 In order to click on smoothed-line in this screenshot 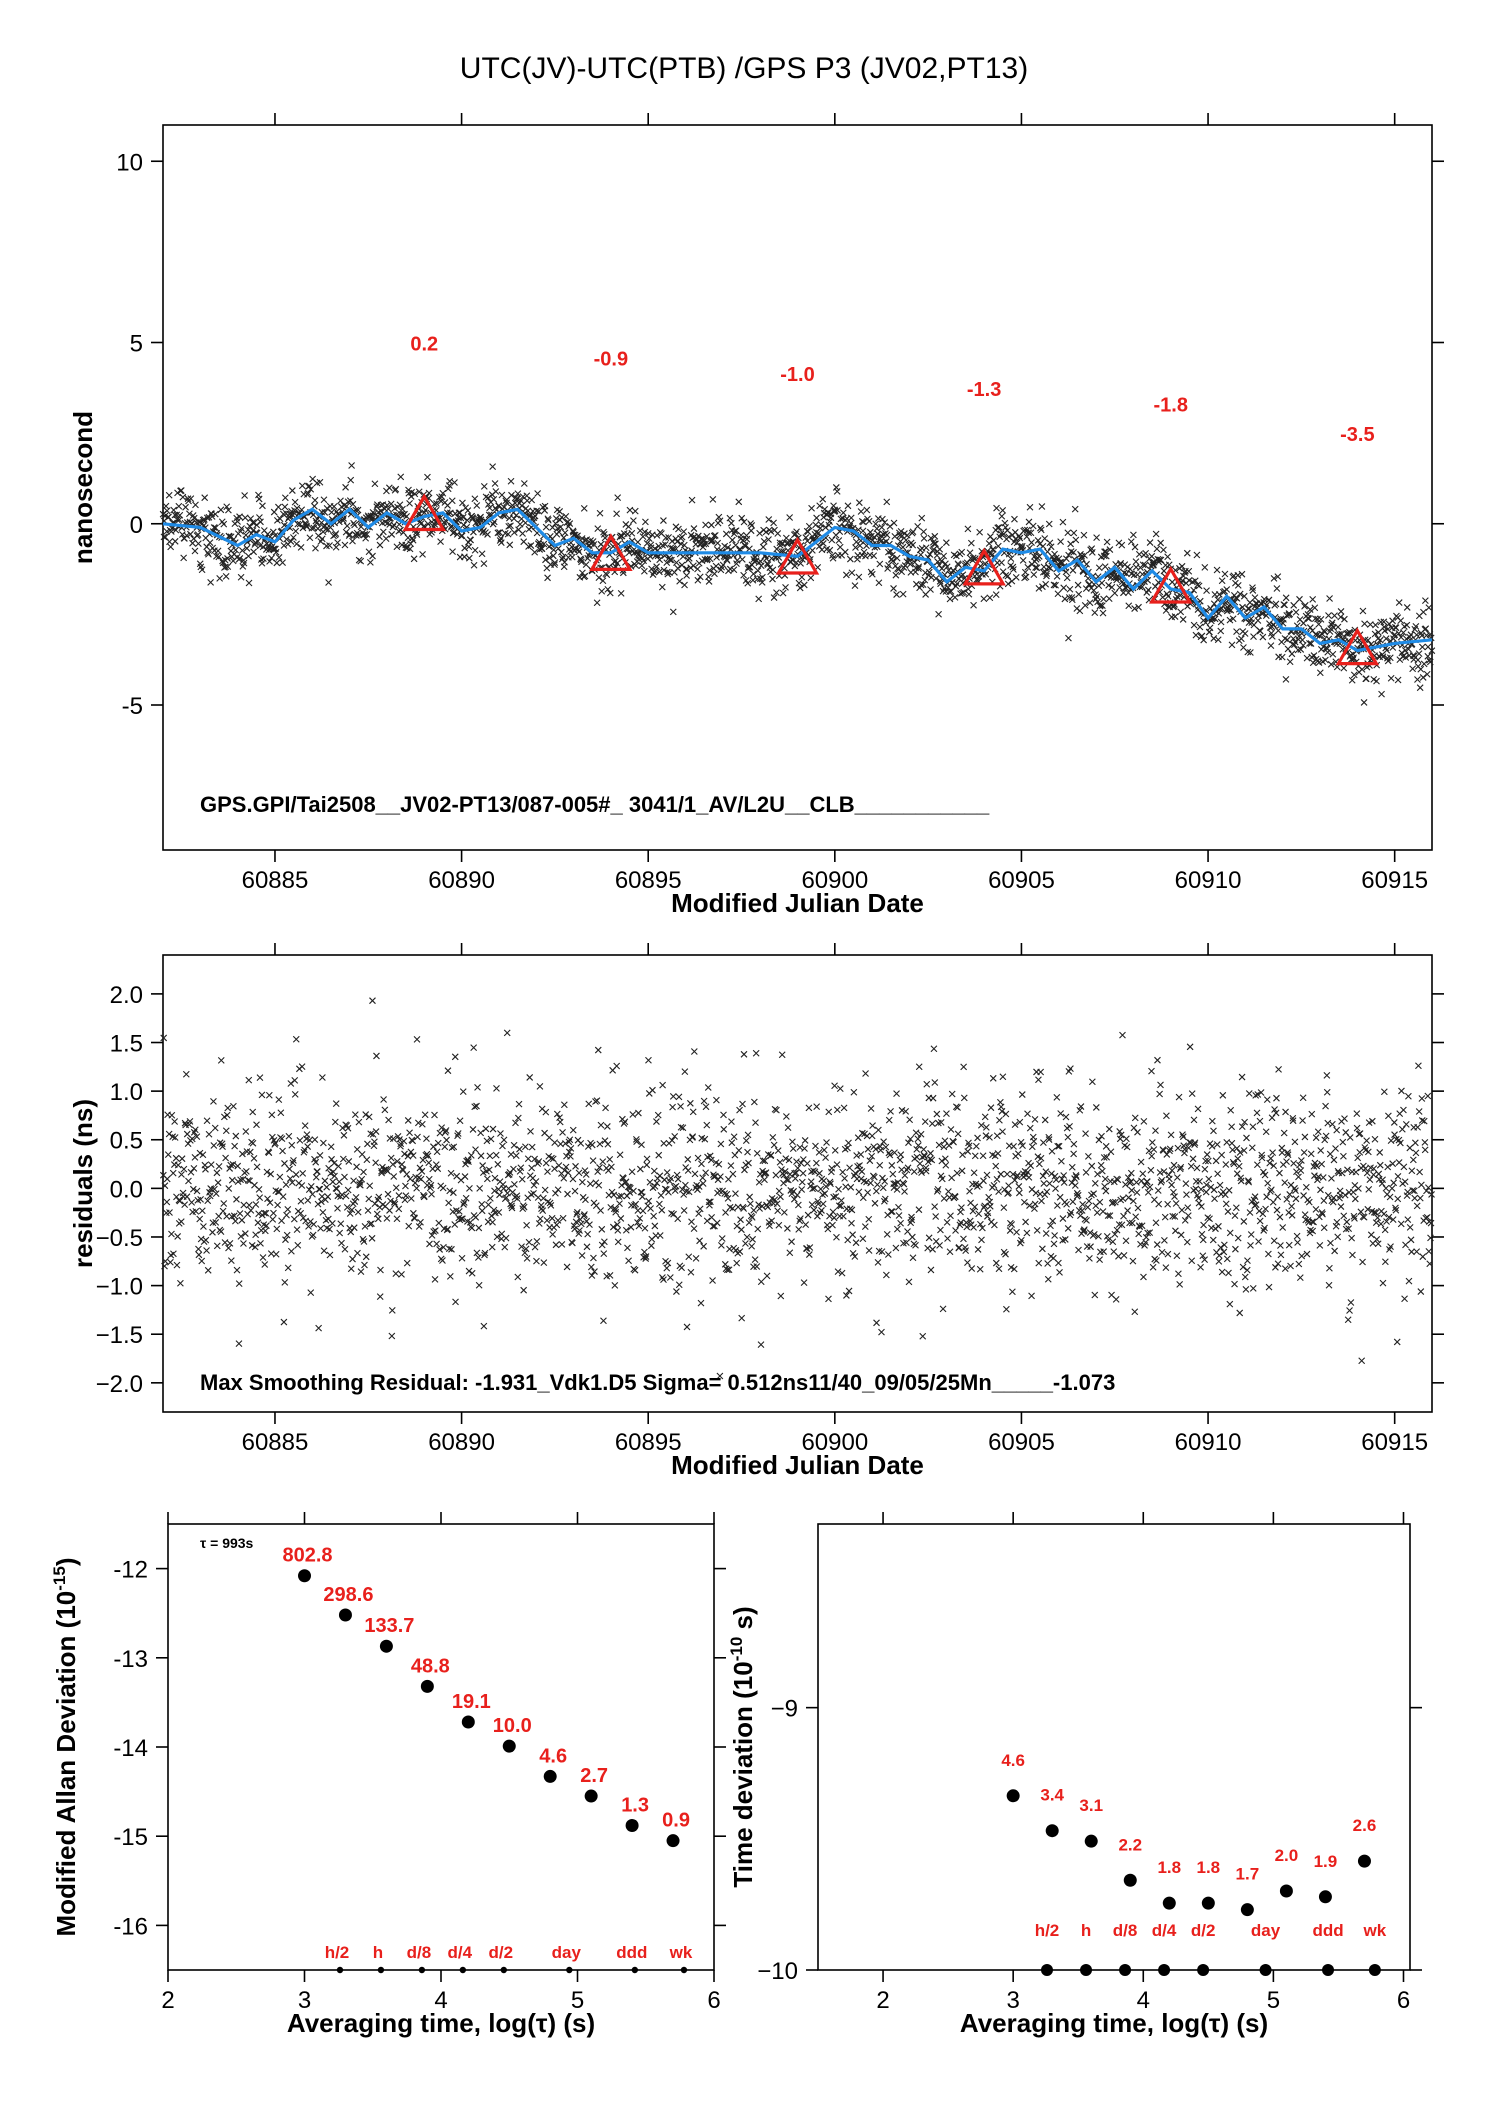, I will do `click(797, 580)`.